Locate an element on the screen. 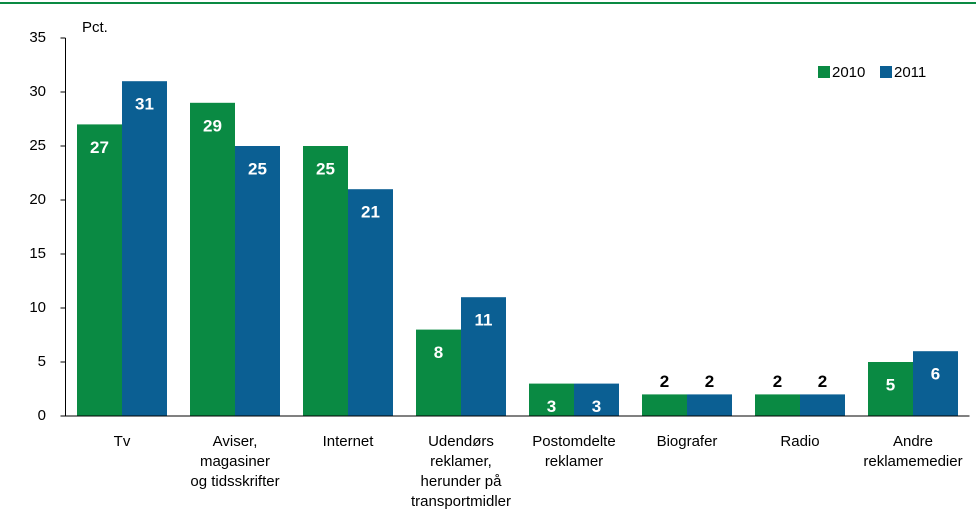 This screenshot has width=976, height=531. x-tick-label: Biografer is located at coordinates (687, 441).